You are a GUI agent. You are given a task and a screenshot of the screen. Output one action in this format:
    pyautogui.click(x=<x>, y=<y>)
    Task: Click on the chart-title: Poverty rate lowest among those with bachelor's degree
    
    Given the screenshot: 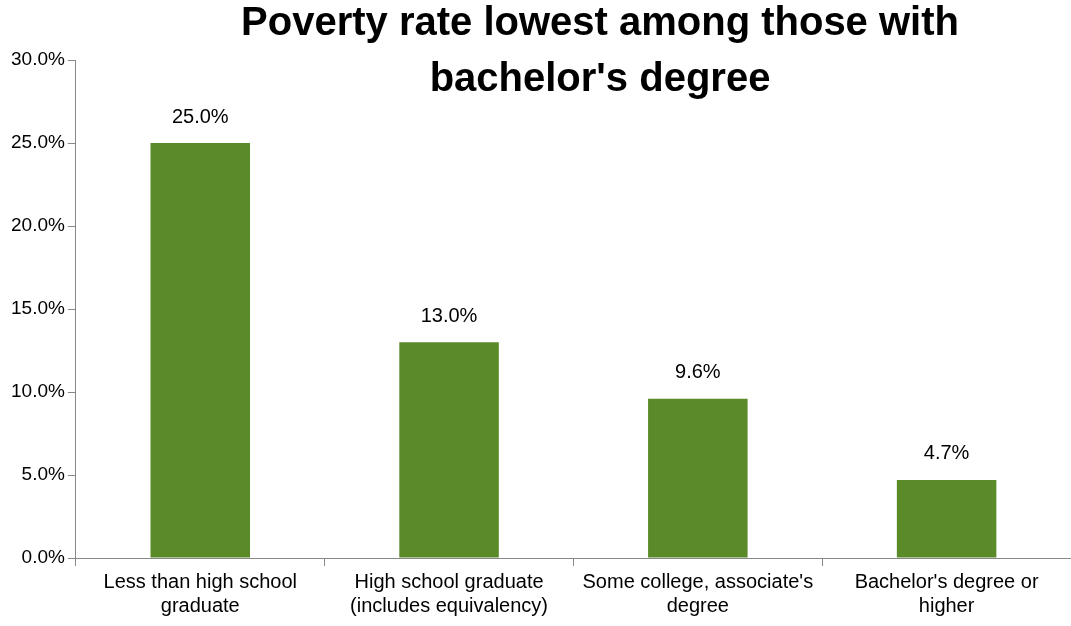 What is the action you would take?
    pyautogui.click(x=600, y=50)
    